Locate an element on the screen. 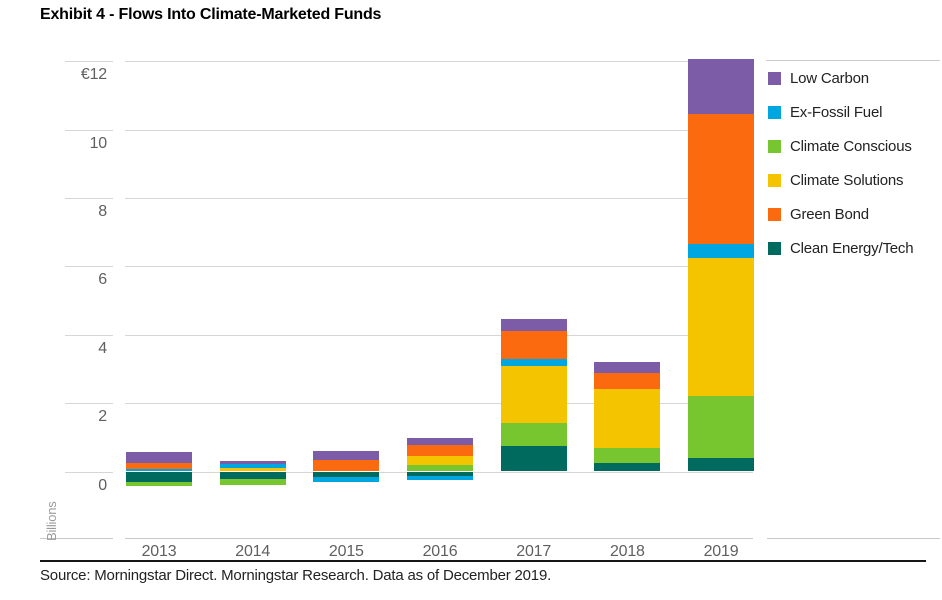 The image size is (942, 600). x-tick-label: 2013 is located at coordinates (159, 551).